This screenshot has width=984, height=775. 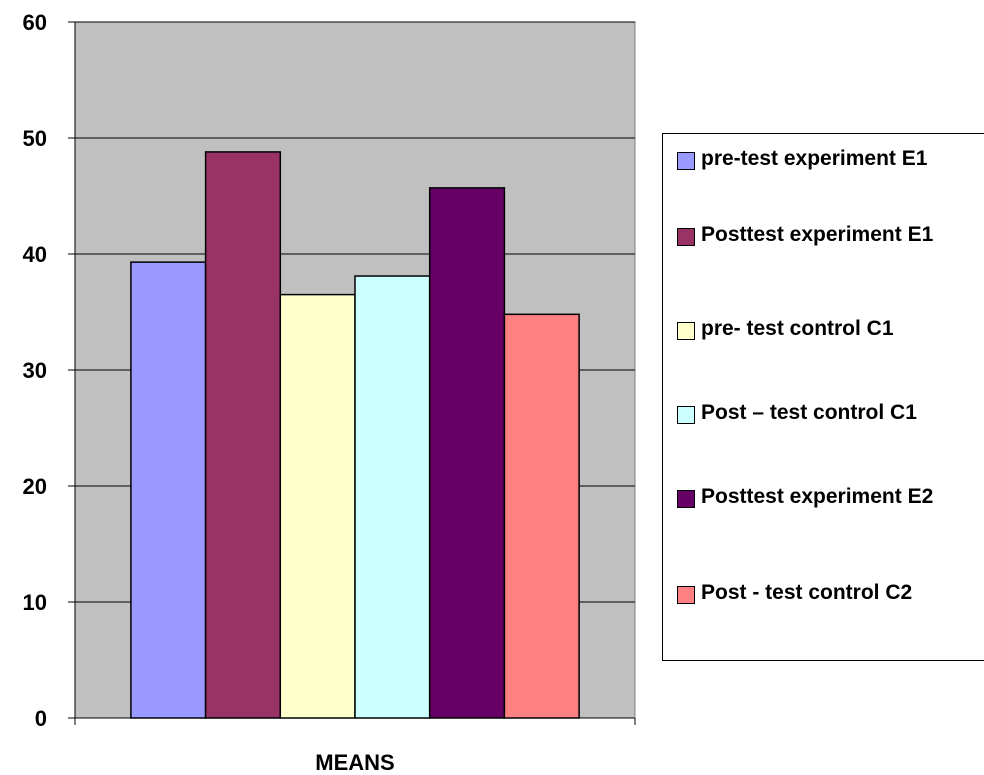 I want to click on legend-label: Post - test control C2, so click(x=807, y=592).